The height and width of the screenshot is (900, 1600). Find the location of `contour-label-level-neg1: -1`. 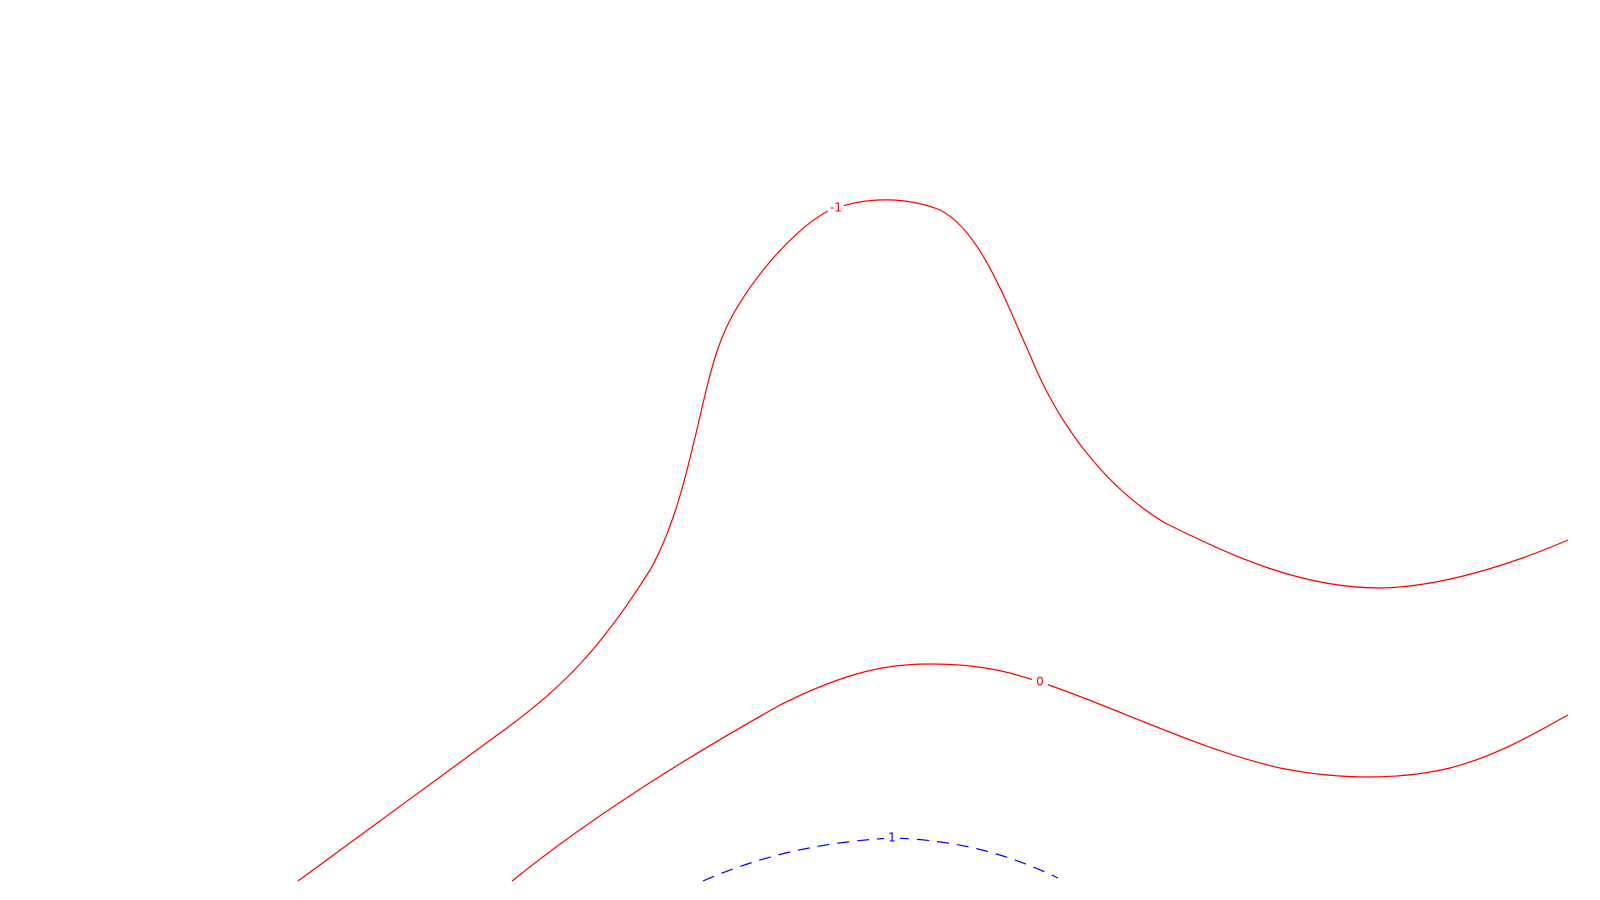

contour-label-level-neg1: -1 is located at coordinates (836, 208).